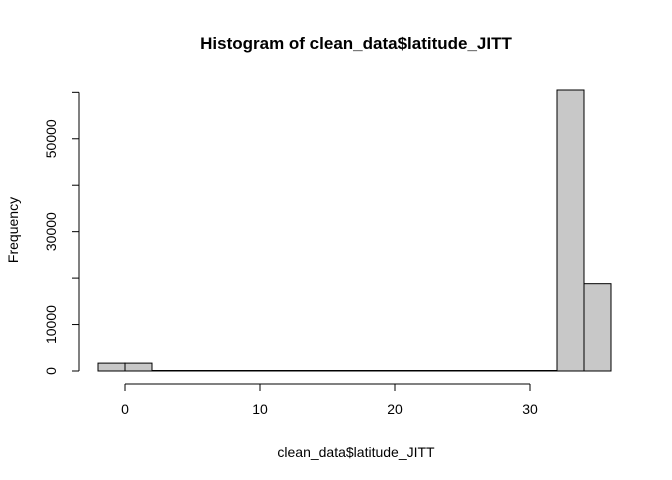  What do you see at coordinates (260, 409) in the screenshot?
I see `x-tick-label: 10` at bounding box center [260, 409].